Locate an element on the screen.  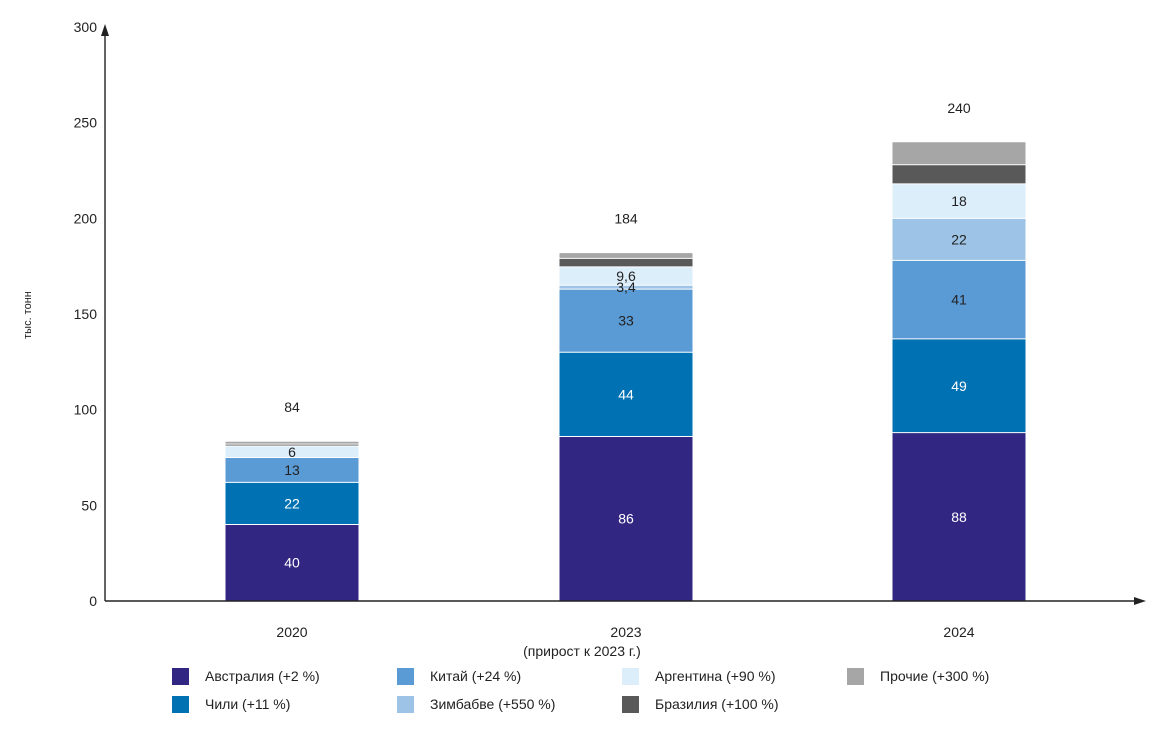
bar-stack-2024: 88 49 41 22 18 240 is located at coordinates (959, 350).